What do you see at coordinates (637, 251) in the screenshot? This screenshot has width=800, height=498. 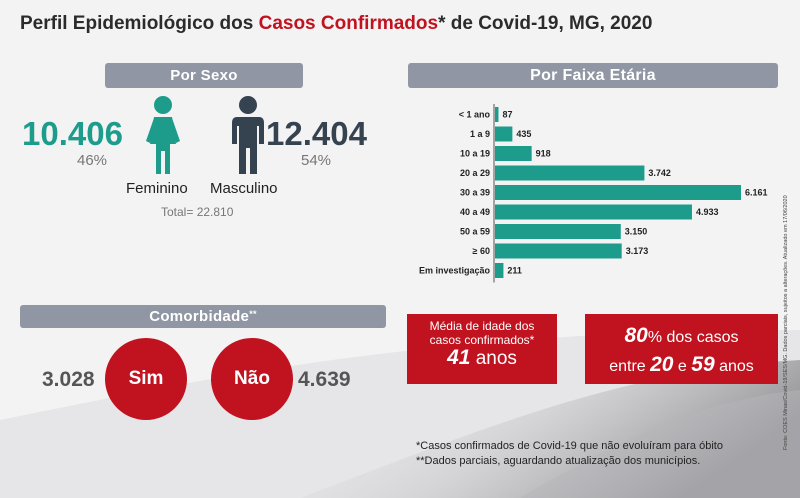 I see `value-label: 3.173` at bounding box center [637, 251].